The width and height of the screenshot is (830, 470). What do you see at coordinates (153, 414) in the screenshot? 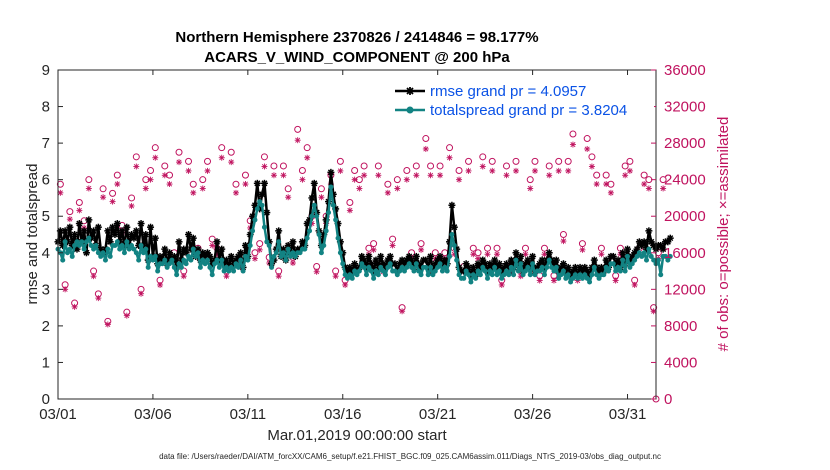
I see `x-tick-label: 03/06` at bounding box center [153, 414].